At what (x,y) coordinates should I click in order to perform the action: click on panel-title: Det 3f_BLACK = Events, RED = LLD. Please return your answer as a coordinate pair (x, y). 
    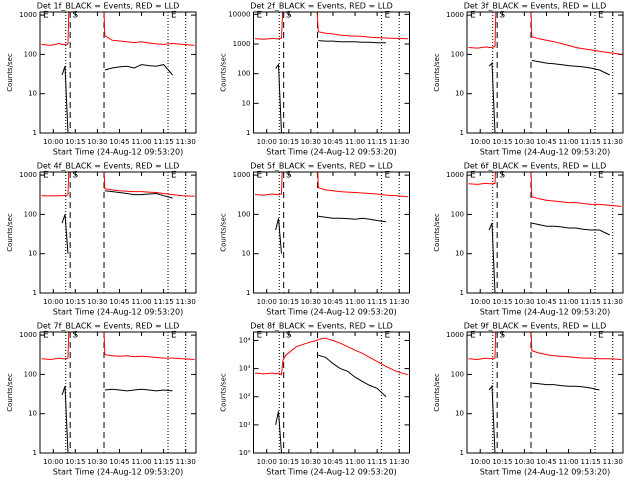
    Looking at the image, I should click on (535, 6).